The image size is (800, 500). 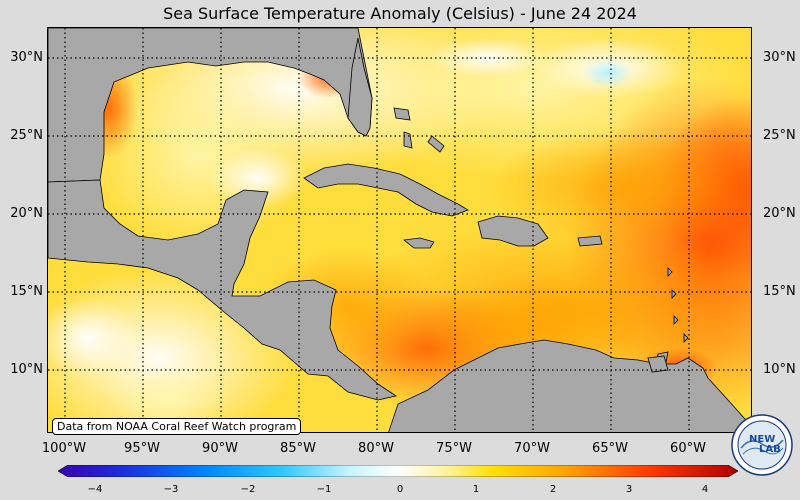 What do you see at coordinates (705, 489) in the screenshot?
I see `colorbar-tick-4: 4` at bounding box center [705, 489].